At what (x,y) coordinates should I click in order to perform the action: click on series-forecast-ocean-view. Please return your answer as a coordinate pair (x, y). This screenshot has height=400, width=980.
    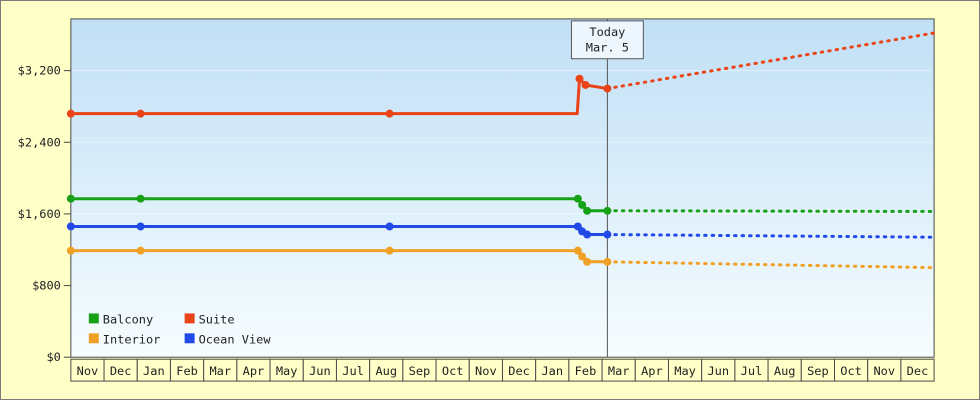
    Looking at the image, I should click on (770, 236).